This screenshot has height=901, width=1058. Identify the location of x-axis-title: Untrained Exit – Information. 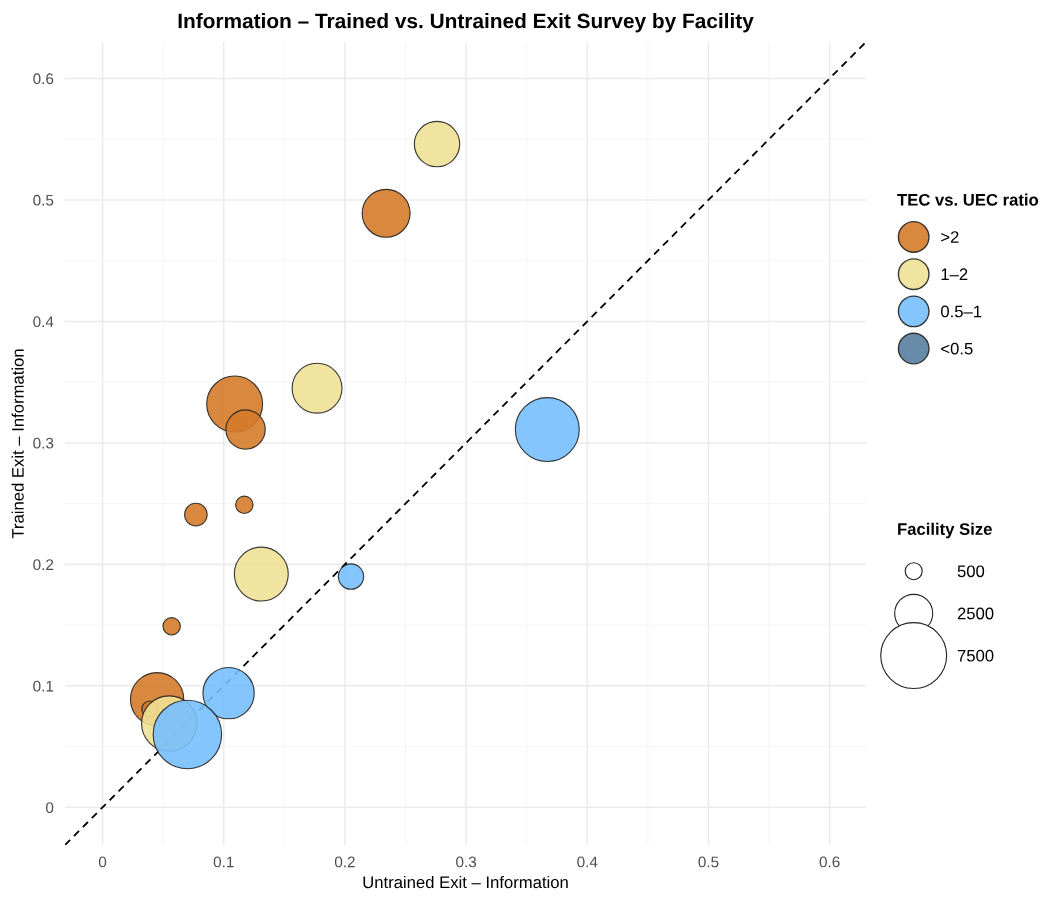
(465, 882).